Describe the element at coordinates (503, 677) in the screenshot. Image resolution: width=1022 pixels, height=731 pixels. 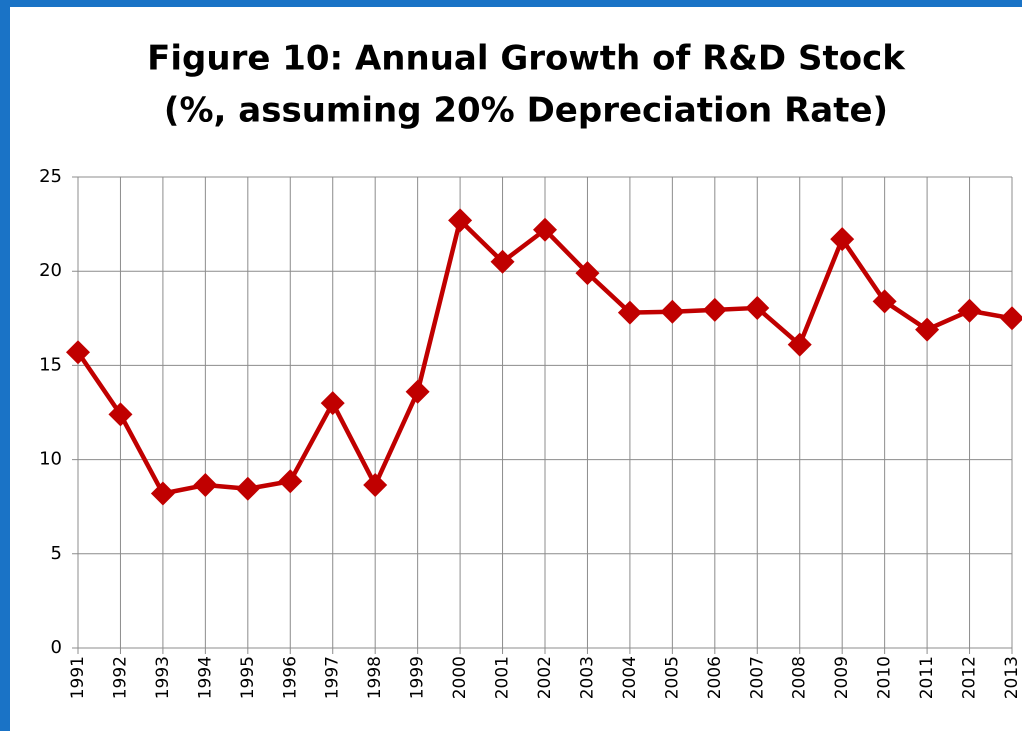
I see `x-tick-label: 2001` at that location.